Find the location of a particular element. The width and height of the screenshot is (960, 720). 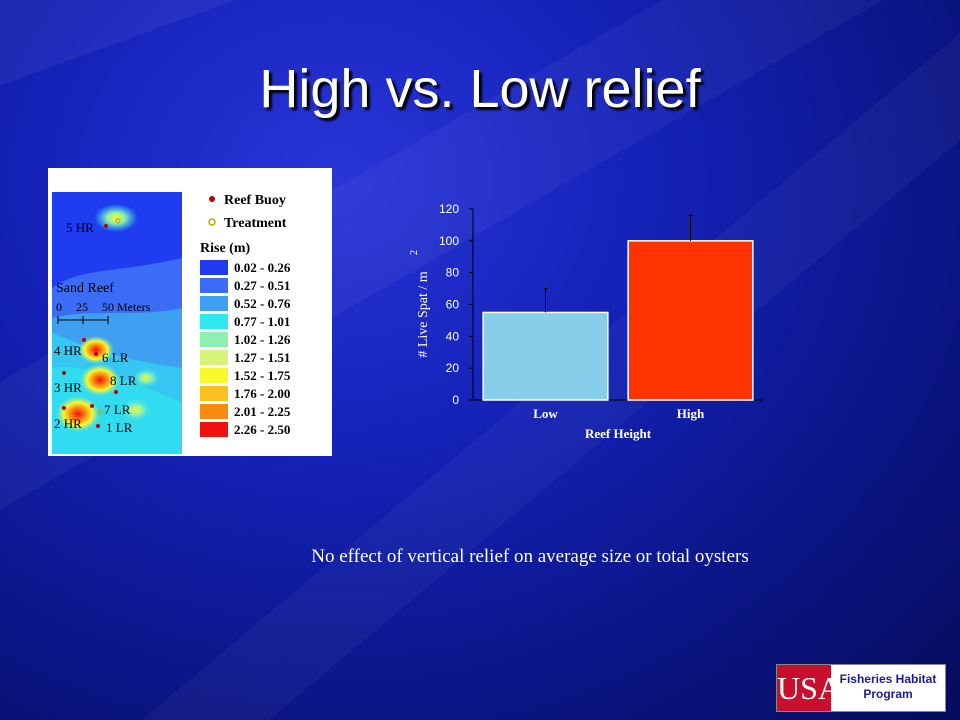

logo-line-1: Fisheries Habitat is located at coordinates (888, 679).